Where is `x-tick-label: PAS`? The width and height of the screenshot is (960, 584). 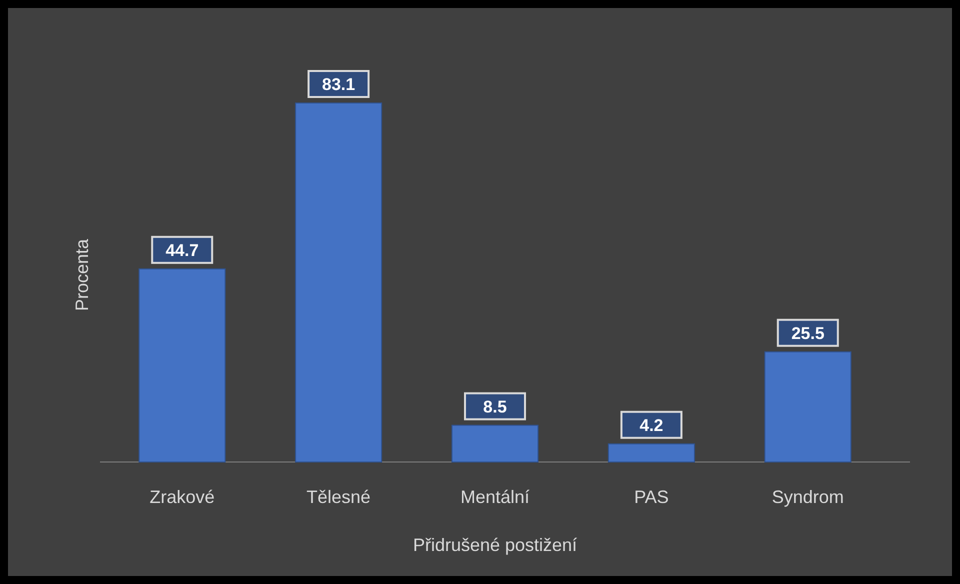
x-tick-label: PAS is located at coordinates (651, 497).